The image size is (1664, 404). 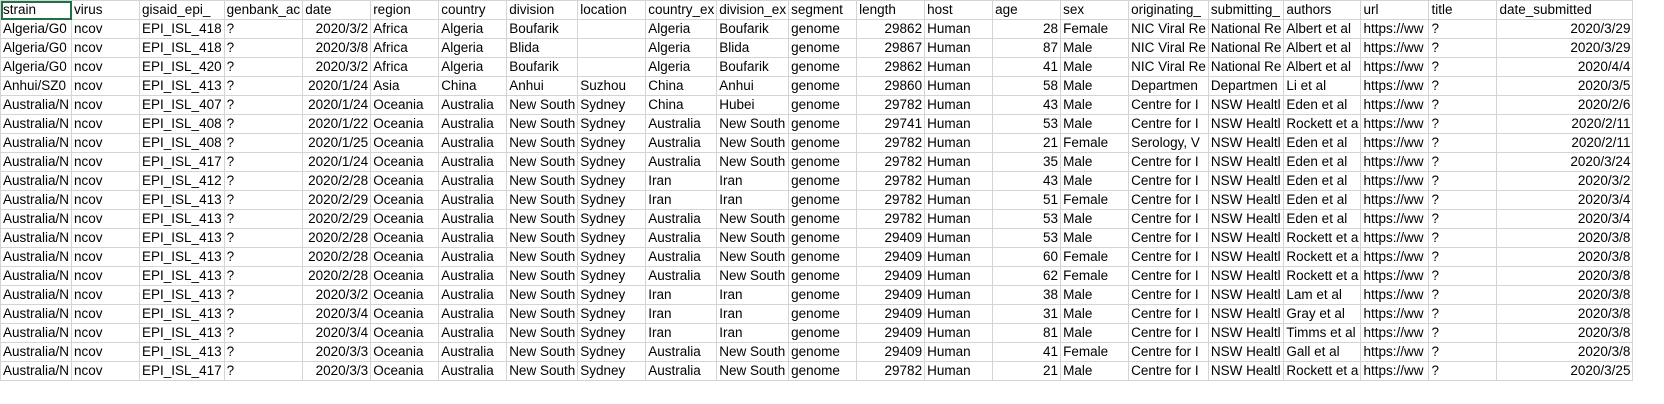 I want to click on column-header-strain: strain, so click(x=36, y=10).